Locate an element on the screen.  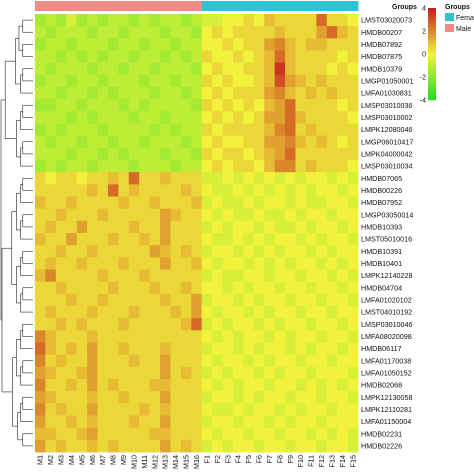
column-label: M6 is located at coordinates (92, 460).